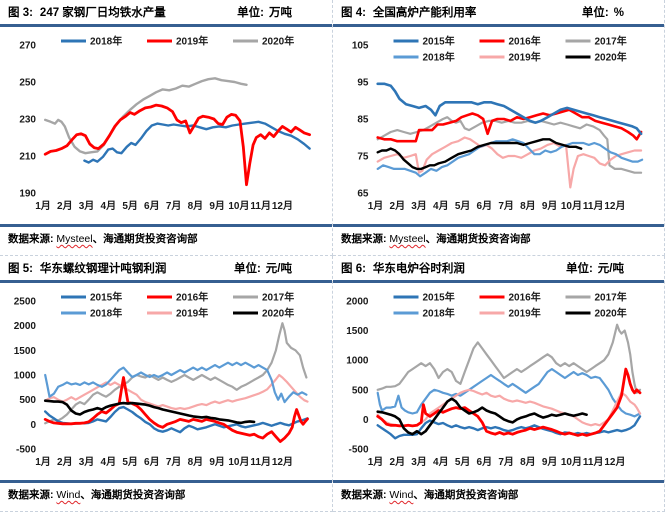 The image size is (665, 512). I want to click on svg-text: -500, so click(26, 450).